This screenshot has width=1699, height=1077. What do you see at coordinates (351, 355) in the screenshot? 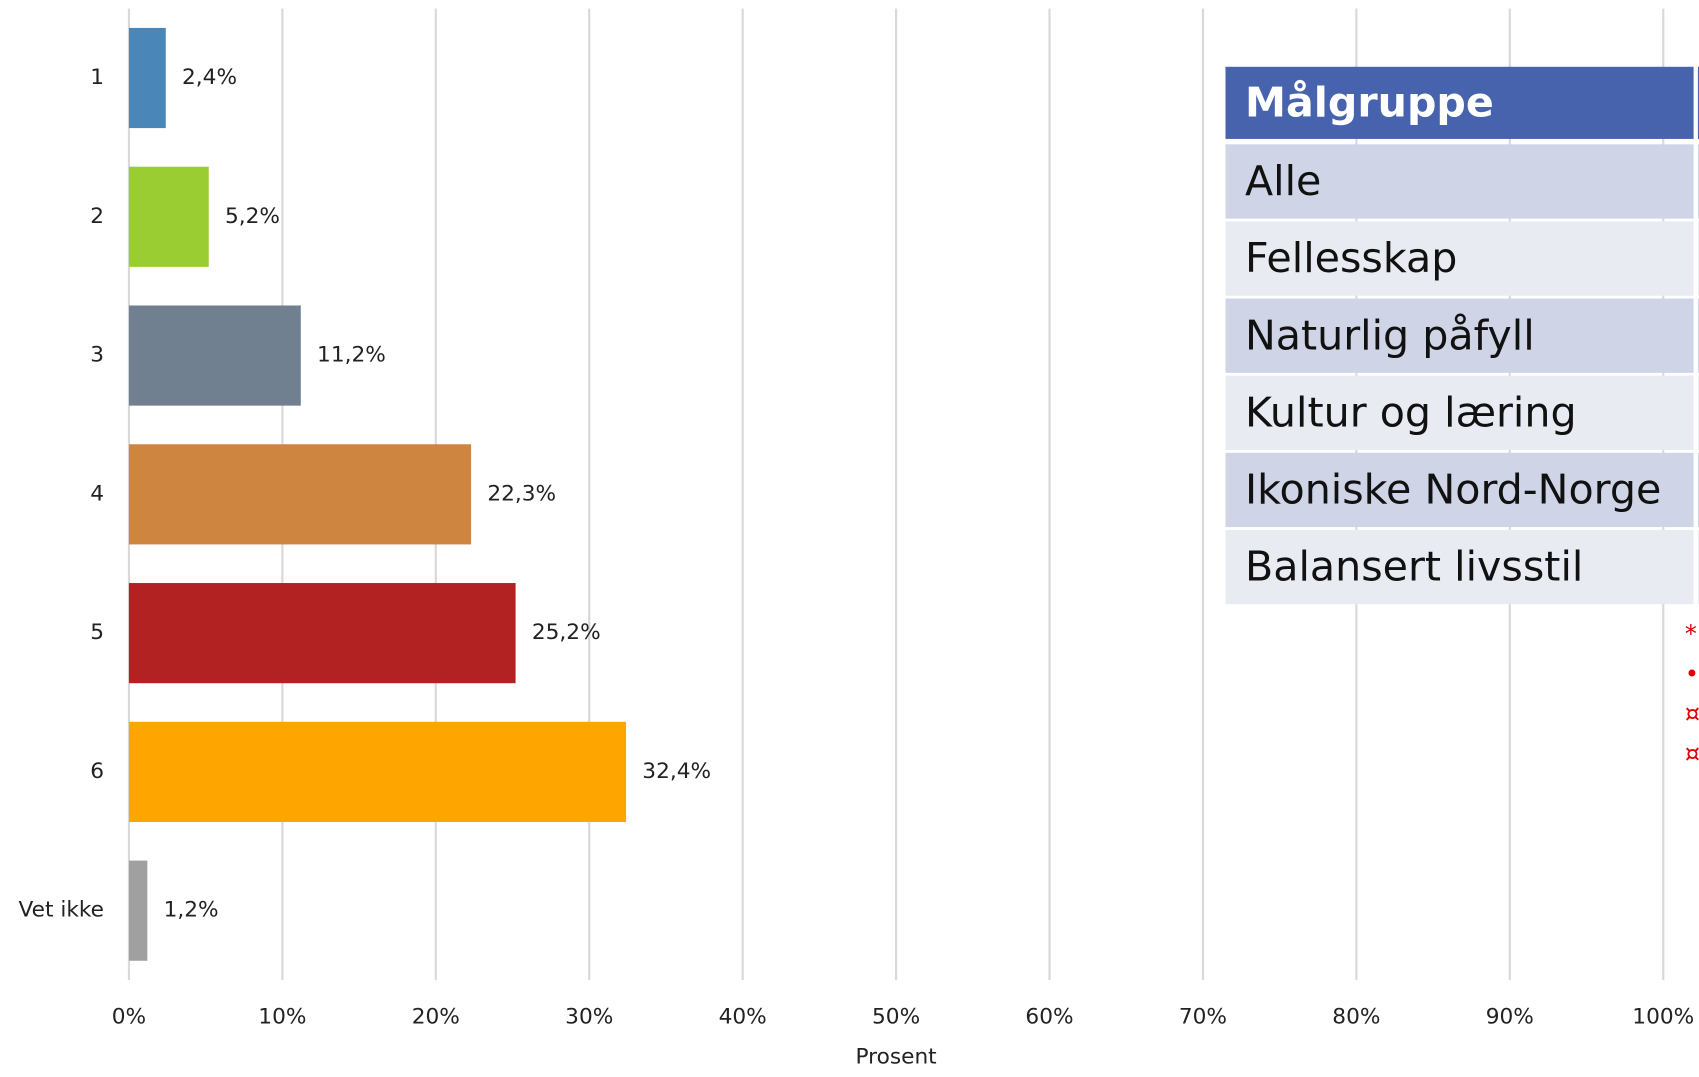
I see `data-label: 11,2%` at bounding box center [351, 355].